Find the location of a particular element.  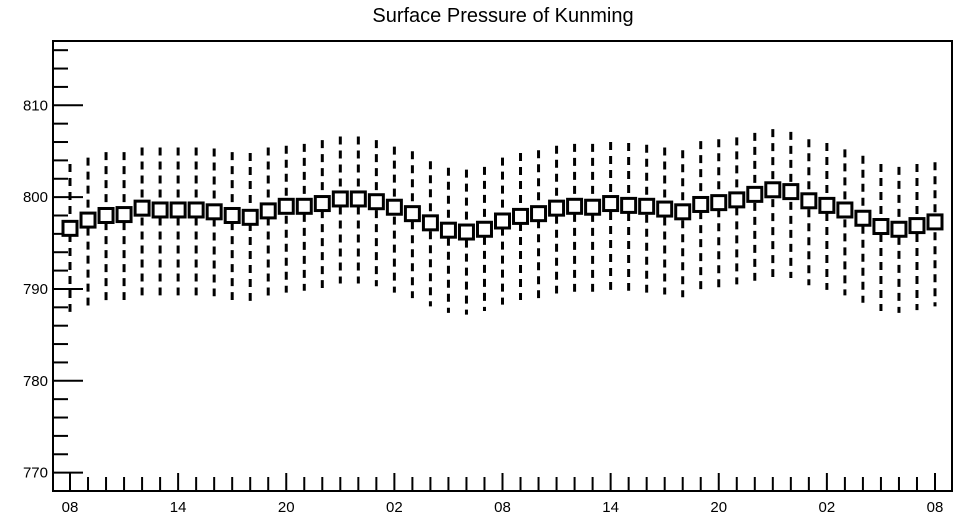

y-tick-label: 800 is located at coordinates (35, 197).